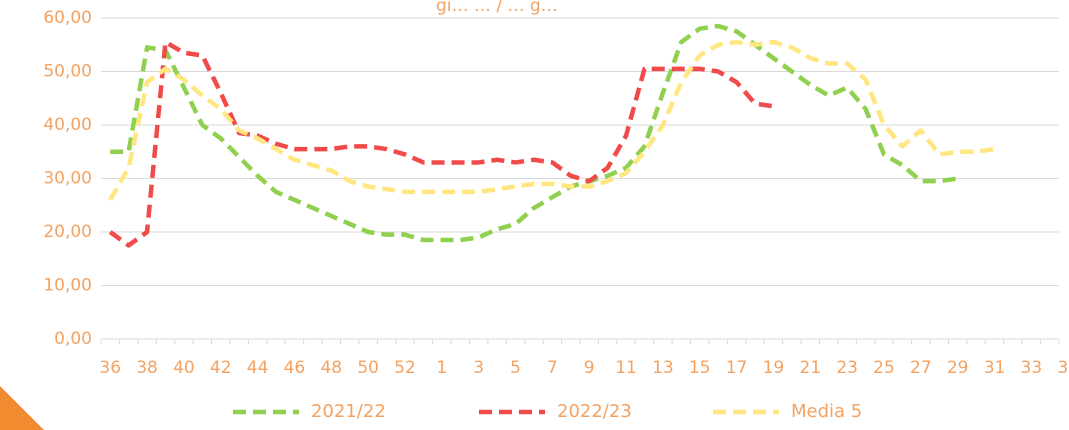  What do you see at coordinates (22, 408) in the screenshot?
I see `corner-accent-shape` at bounding box center [22, 408].